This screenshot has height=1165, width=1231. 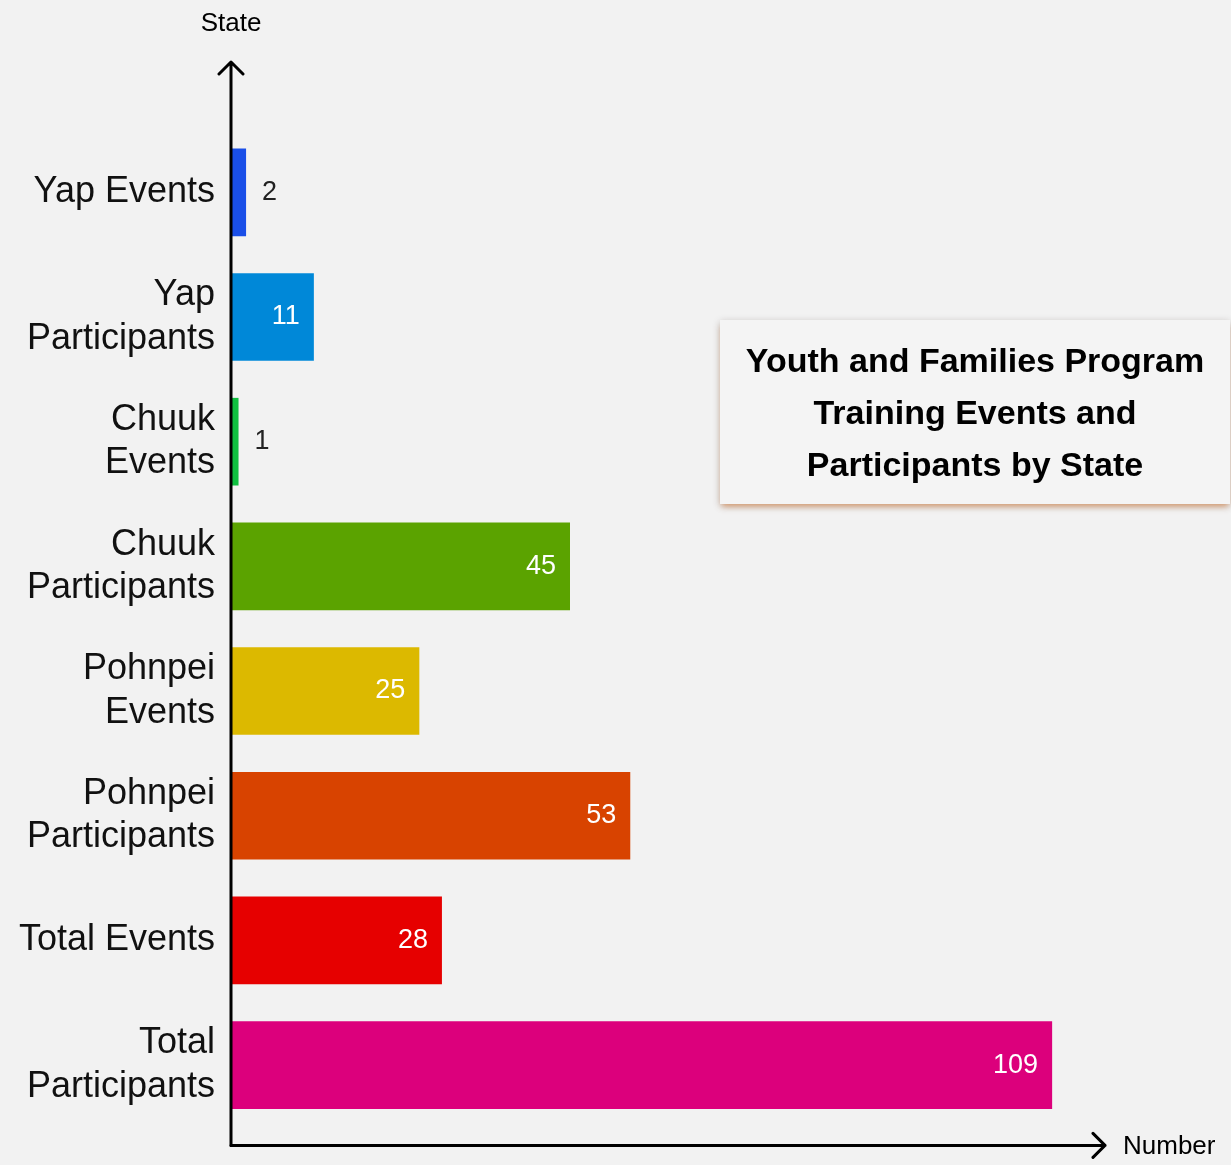 I want to click on data-label: 45, so click(x=540, y=564).